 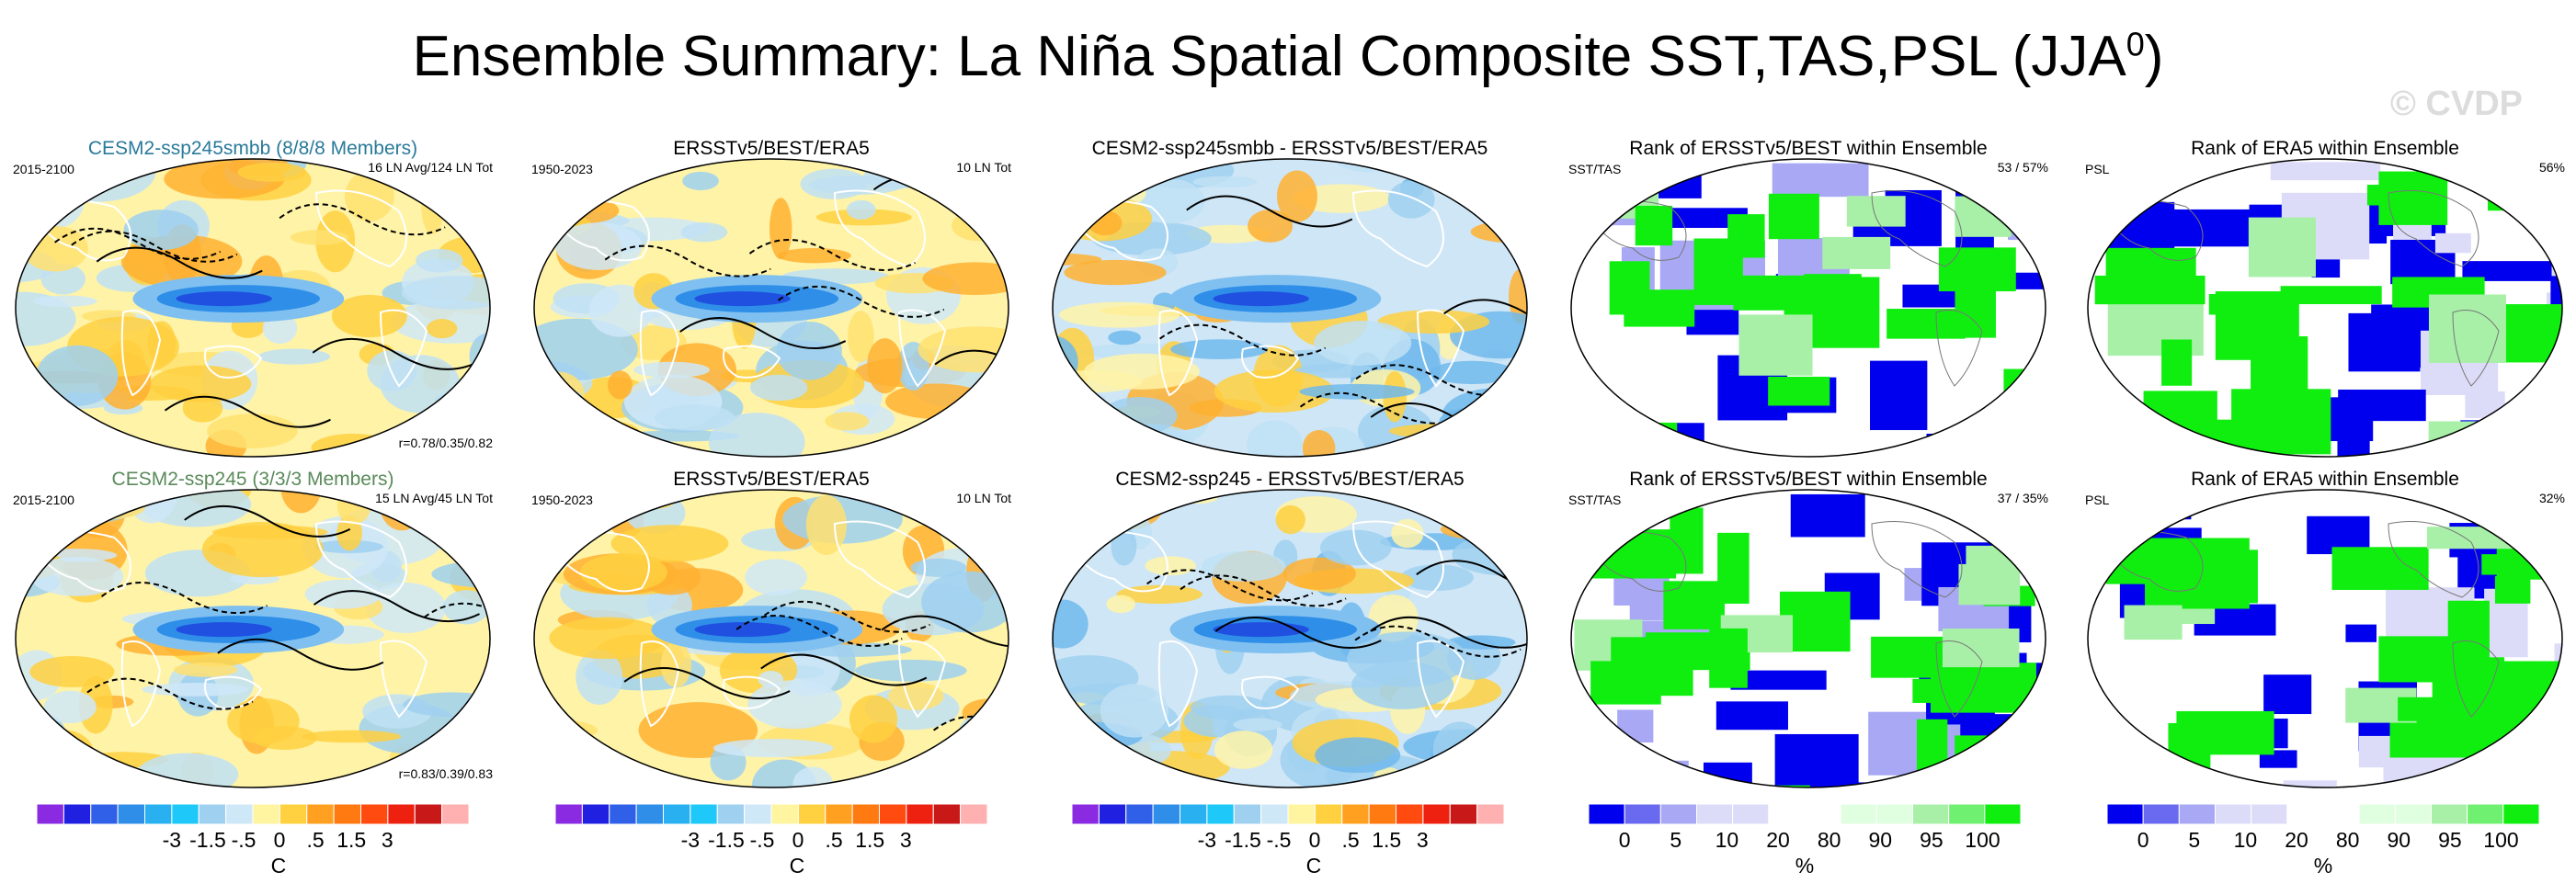 What do you see at coordinates (2097, 500) in the screenshot?
I see `panel-left-label: PSL` at bounding box center [2097, 500].